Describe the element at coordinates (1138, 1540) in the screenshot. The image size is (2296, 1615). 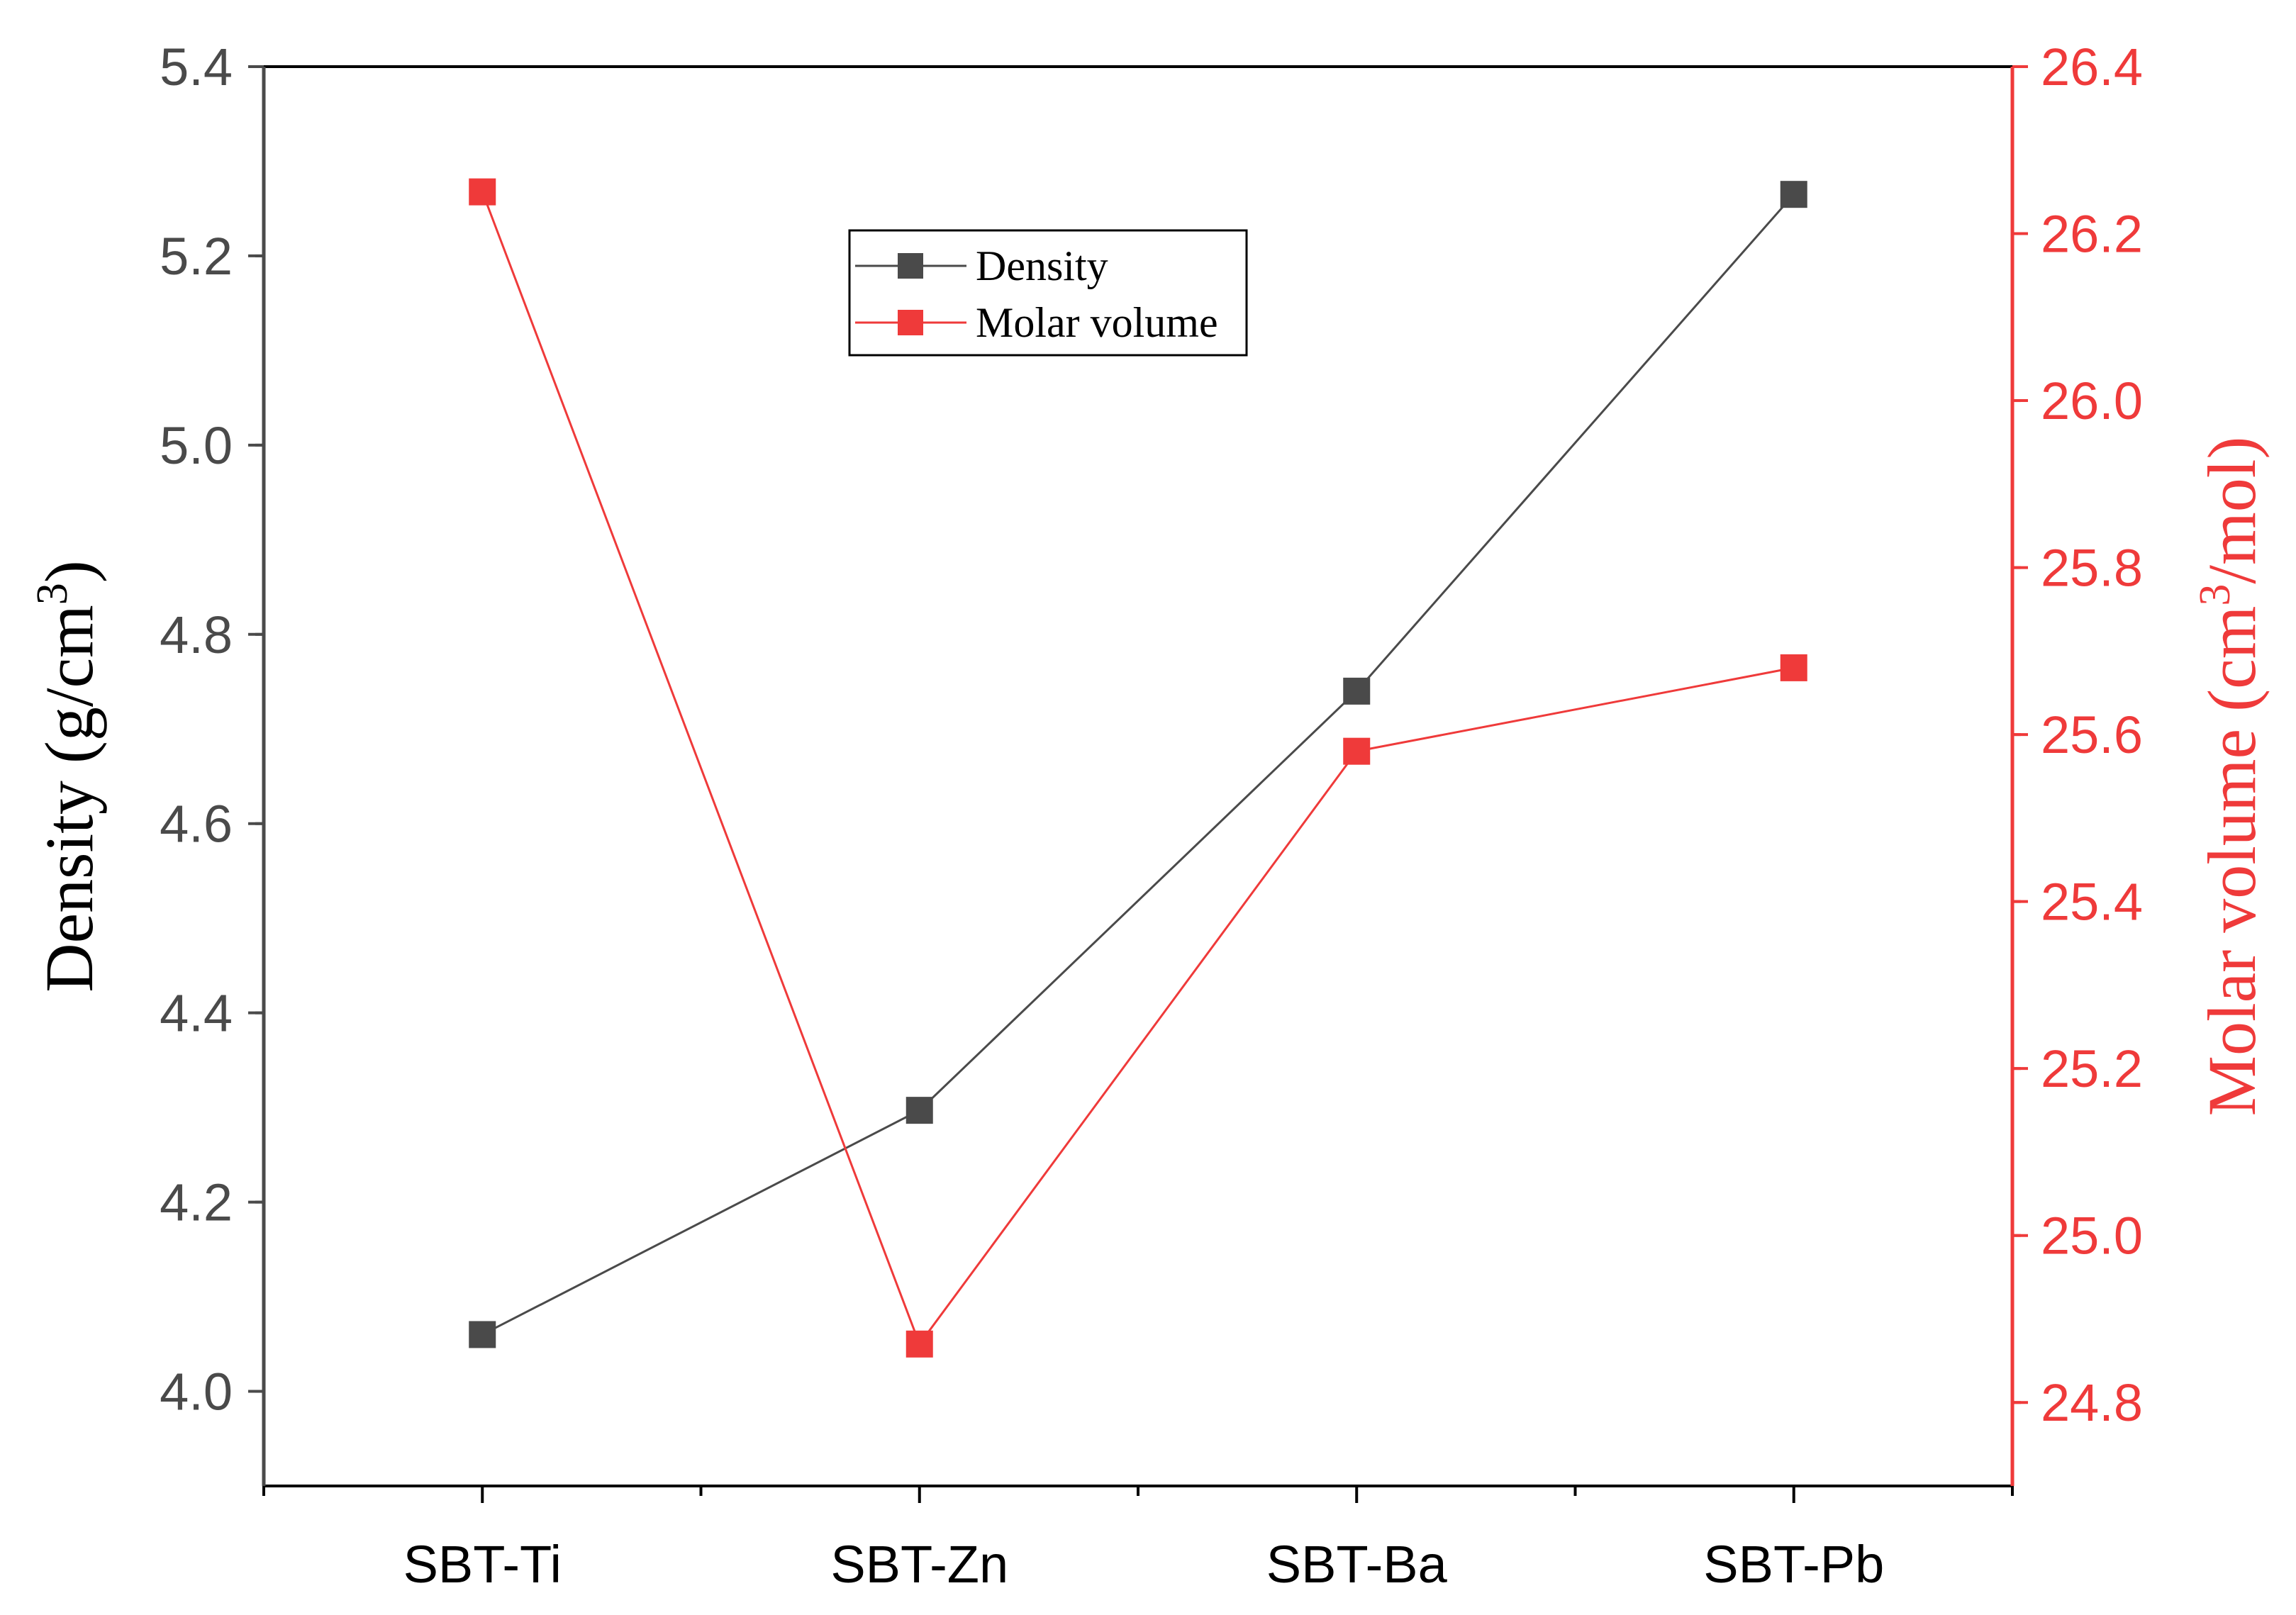
I see `x-axis: SBT-Ti SBT-Zn SBT-Ba SBT-Pb` at that location.